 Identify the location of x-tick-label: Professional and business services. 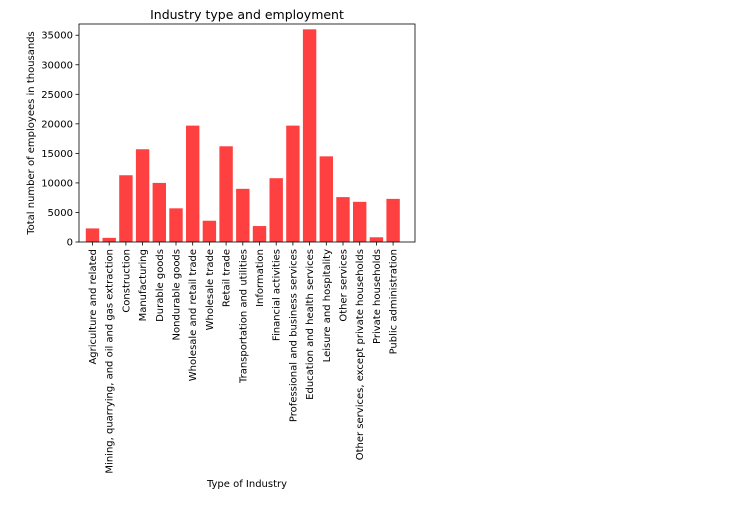
(293, 335).